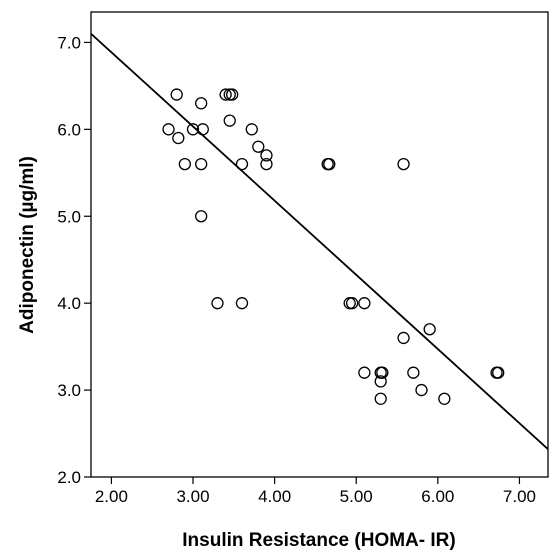  What do you see at coordinates (356, 496) in the screenshot?
I see `x-tick-label: 5.00` at bounding box center [356, 496].